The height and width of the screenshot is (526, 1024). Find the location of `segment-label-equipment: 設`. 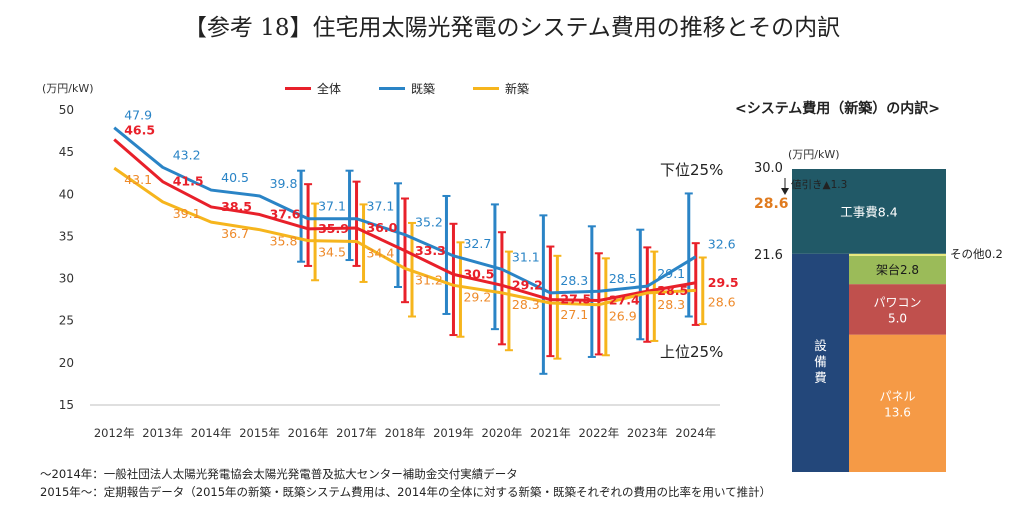

segment-label-equipment: 設 is located at coordinates (820, 345).